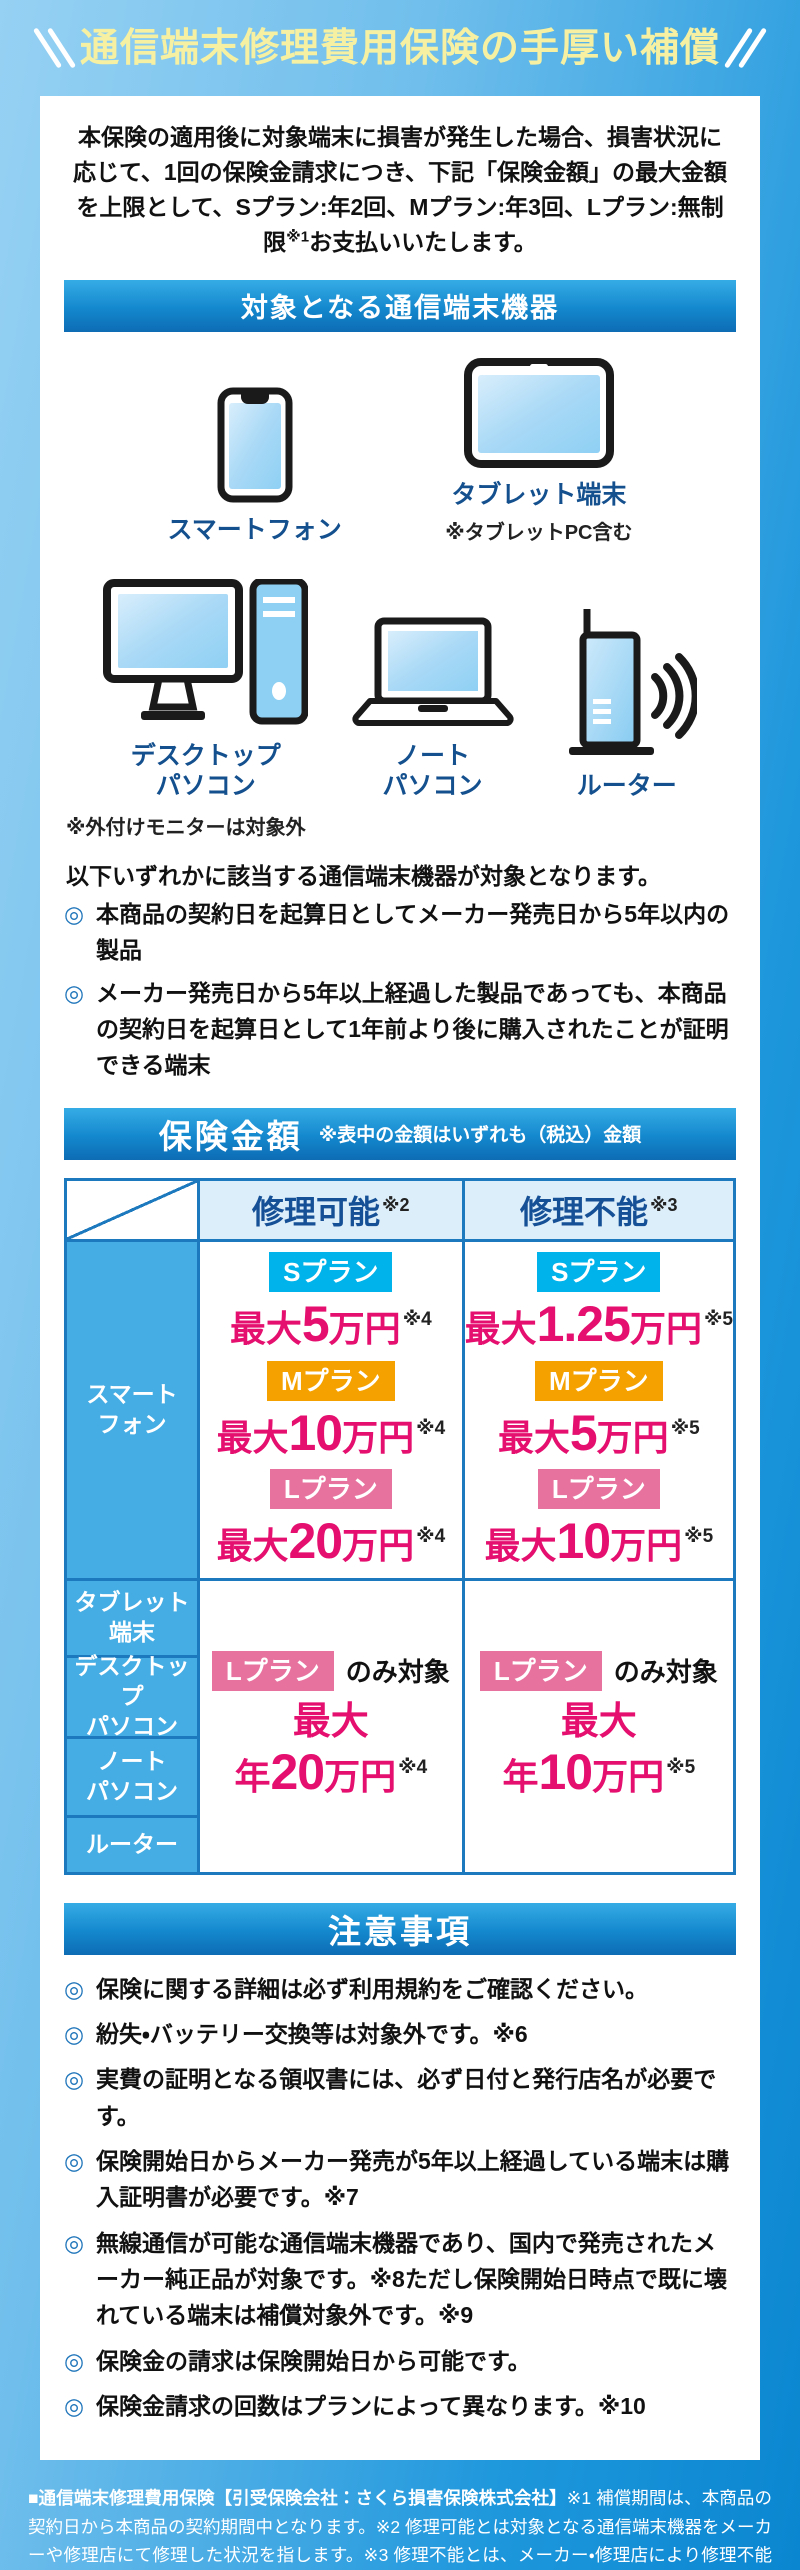 This screenshot has width=800, height=2570. Describe the element at coordinates (598, 1432) in the screenshot. I see `amount-value: 最大5万円 ※5` at that location.